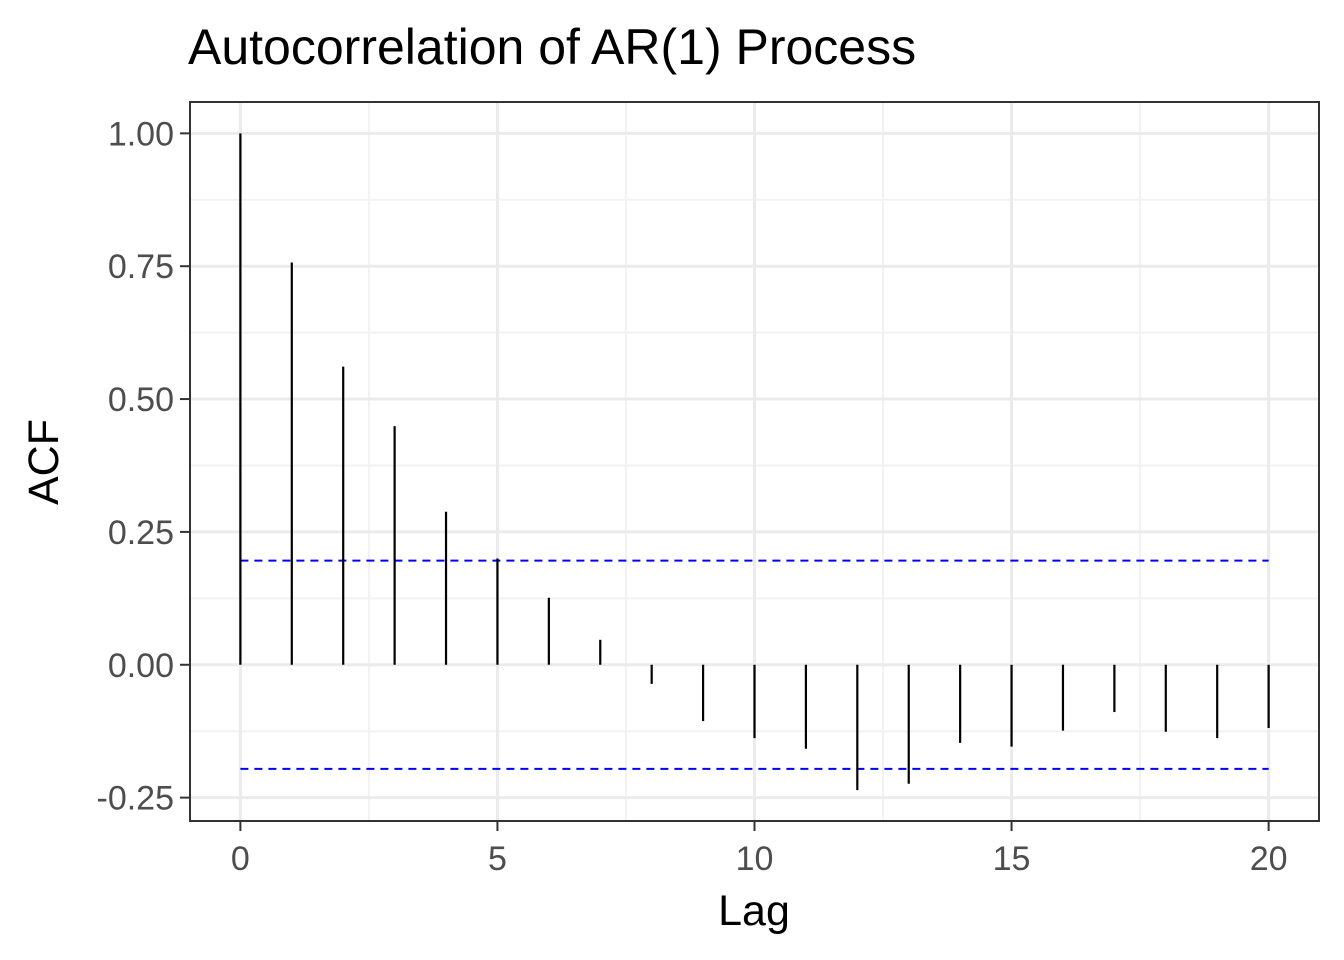 The width and height of the screenshot is (1344, 960). What do you see at coordinates (552, 47) in the screenshot?
I see `chart-title: Autocorrelation of AR(1) Process` at bounding box center [552, 47].